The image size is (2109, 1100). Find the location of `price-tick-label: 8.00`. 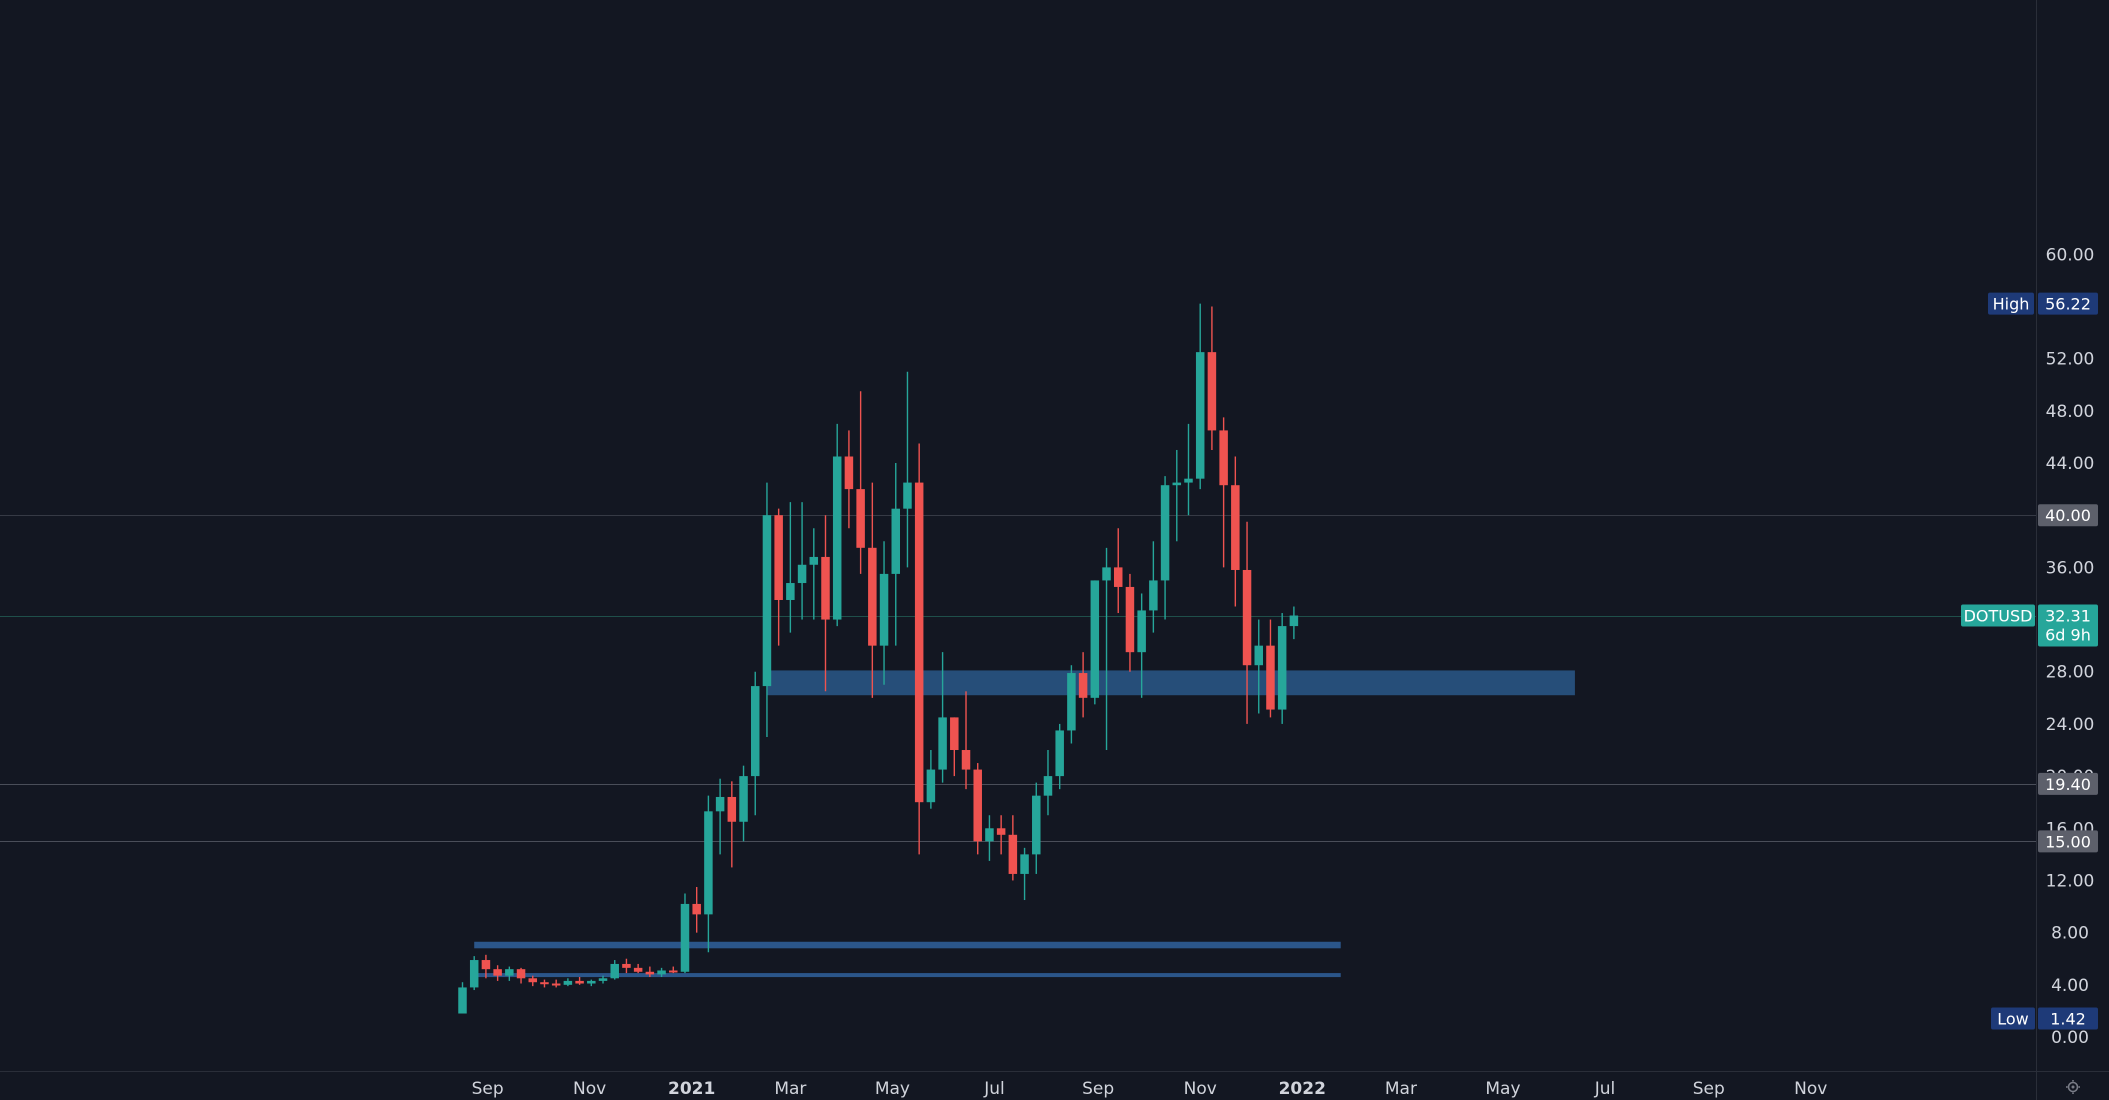

price-tick-label: 8.00 is located at coordinates (2070, 934).